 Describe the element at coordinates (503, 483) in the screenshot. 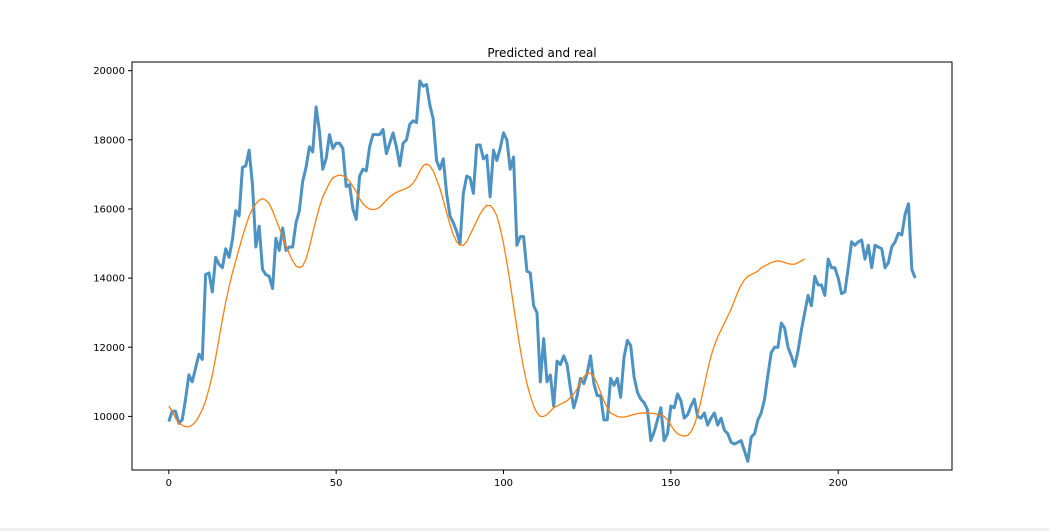

I see `x-tick-label: 100` at that location.